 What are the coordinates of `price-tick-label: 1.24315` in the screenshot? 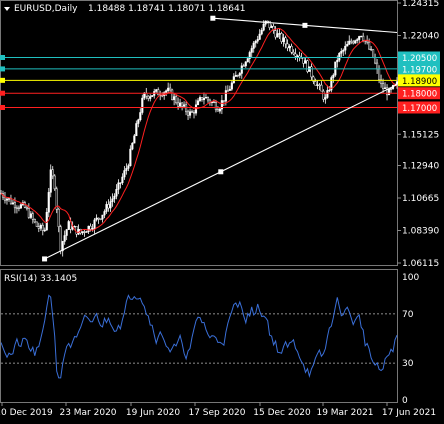 It's located at (420, 4).